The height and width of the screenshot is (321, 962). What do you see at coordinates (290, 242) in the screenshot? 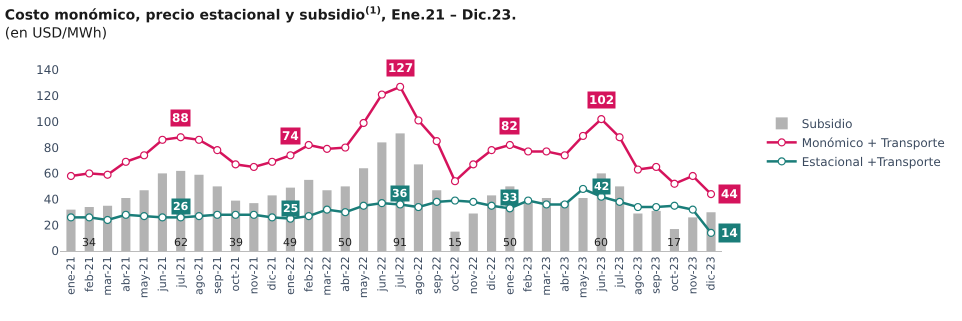
I see `data-label: 49` at bounding box center [290, 242].